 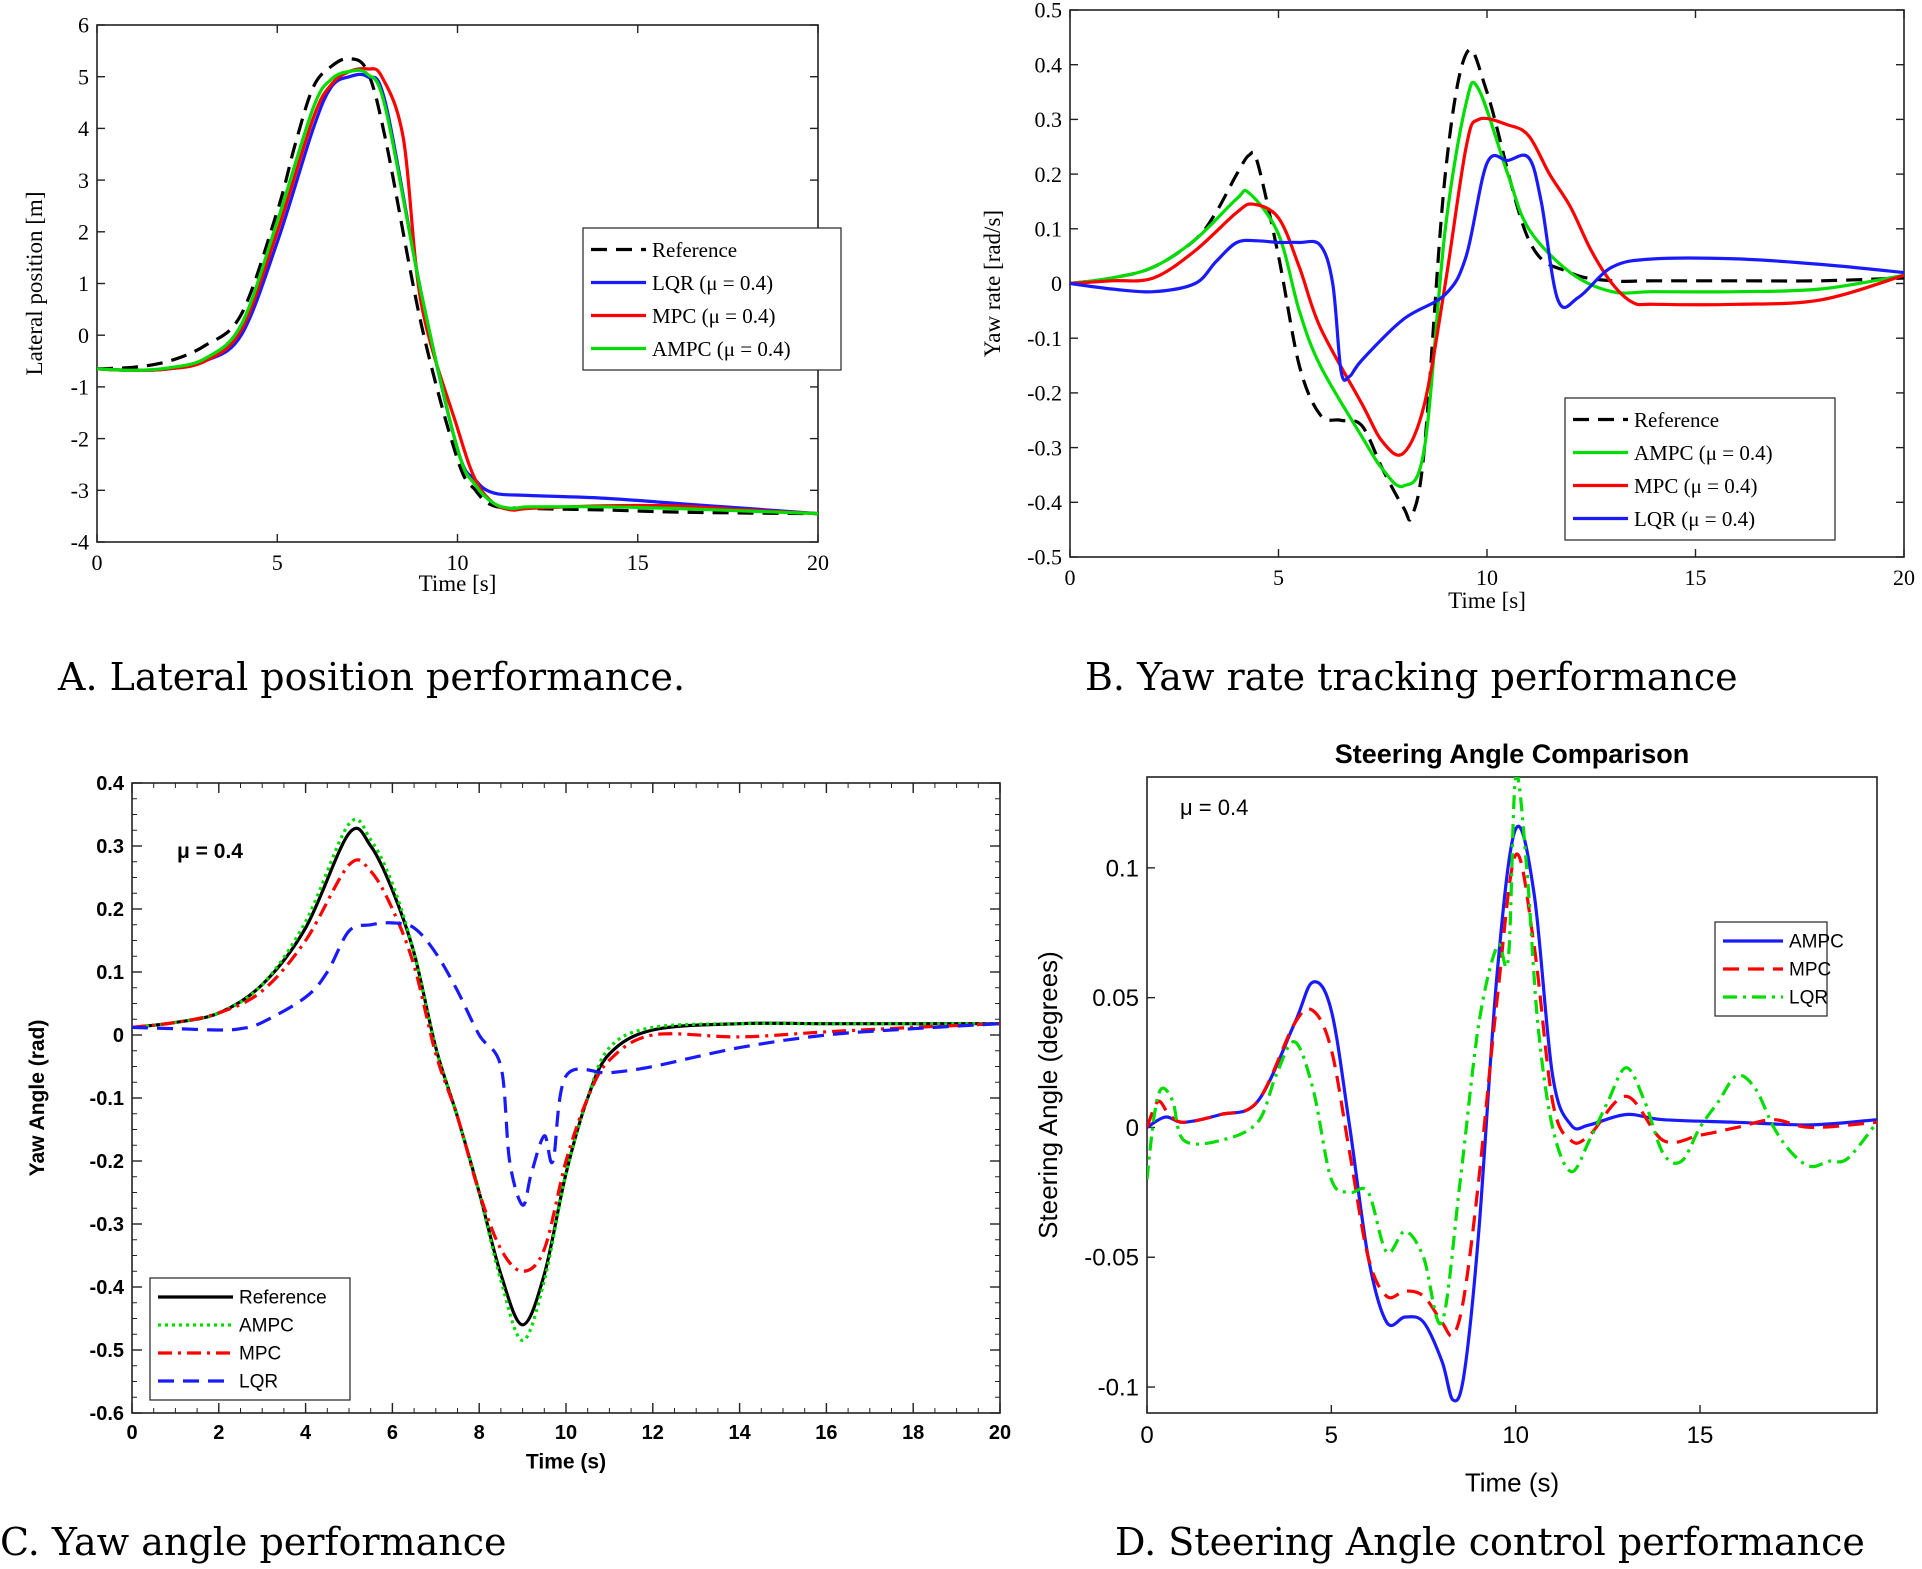 What do you see at coordinates (107, 1414) in the screenshot?
I see `y-tick-label: -0.6` at bounding box center [107, 1414].